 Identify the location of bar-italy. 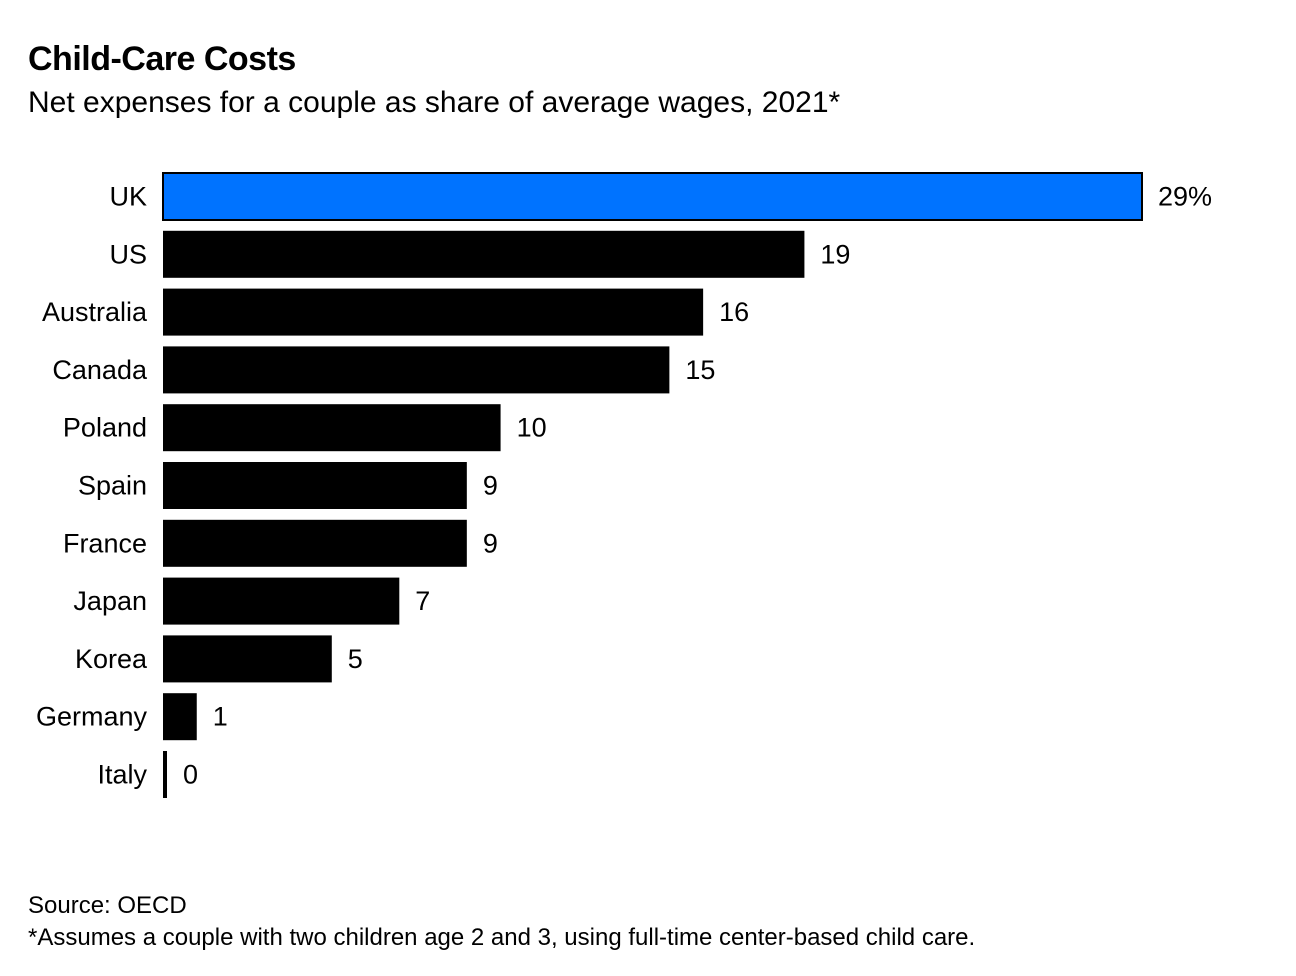
(165, 774).